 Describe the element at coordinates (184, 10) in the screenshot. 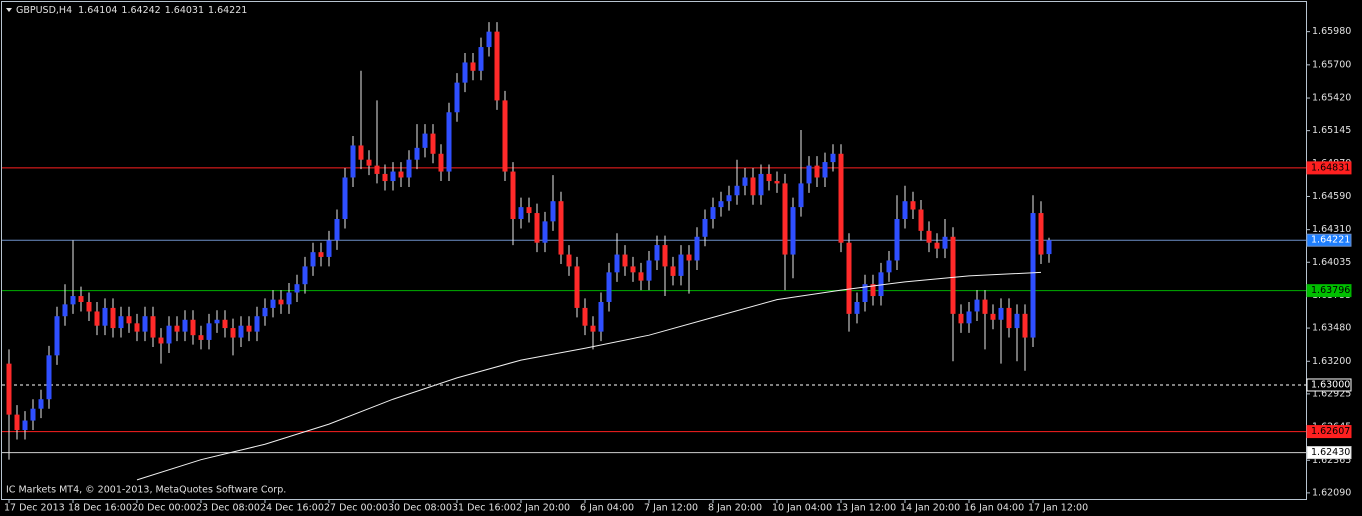

I see `header-low: 1.64031` at that location.